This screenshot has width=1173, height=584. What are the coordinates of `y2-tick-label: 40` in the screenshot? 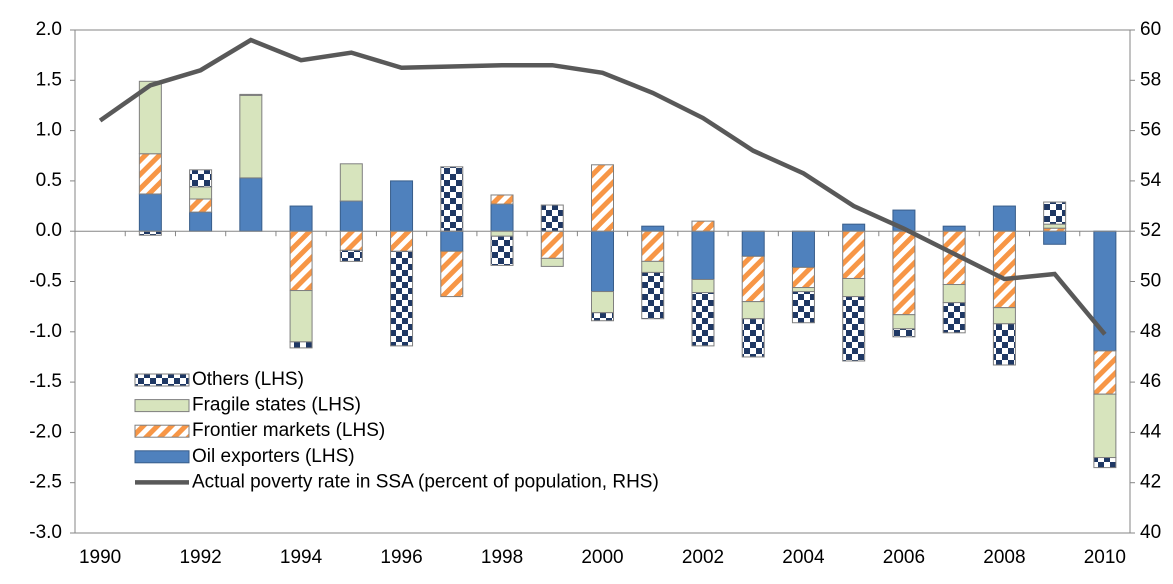 It's located at (1150, 532).